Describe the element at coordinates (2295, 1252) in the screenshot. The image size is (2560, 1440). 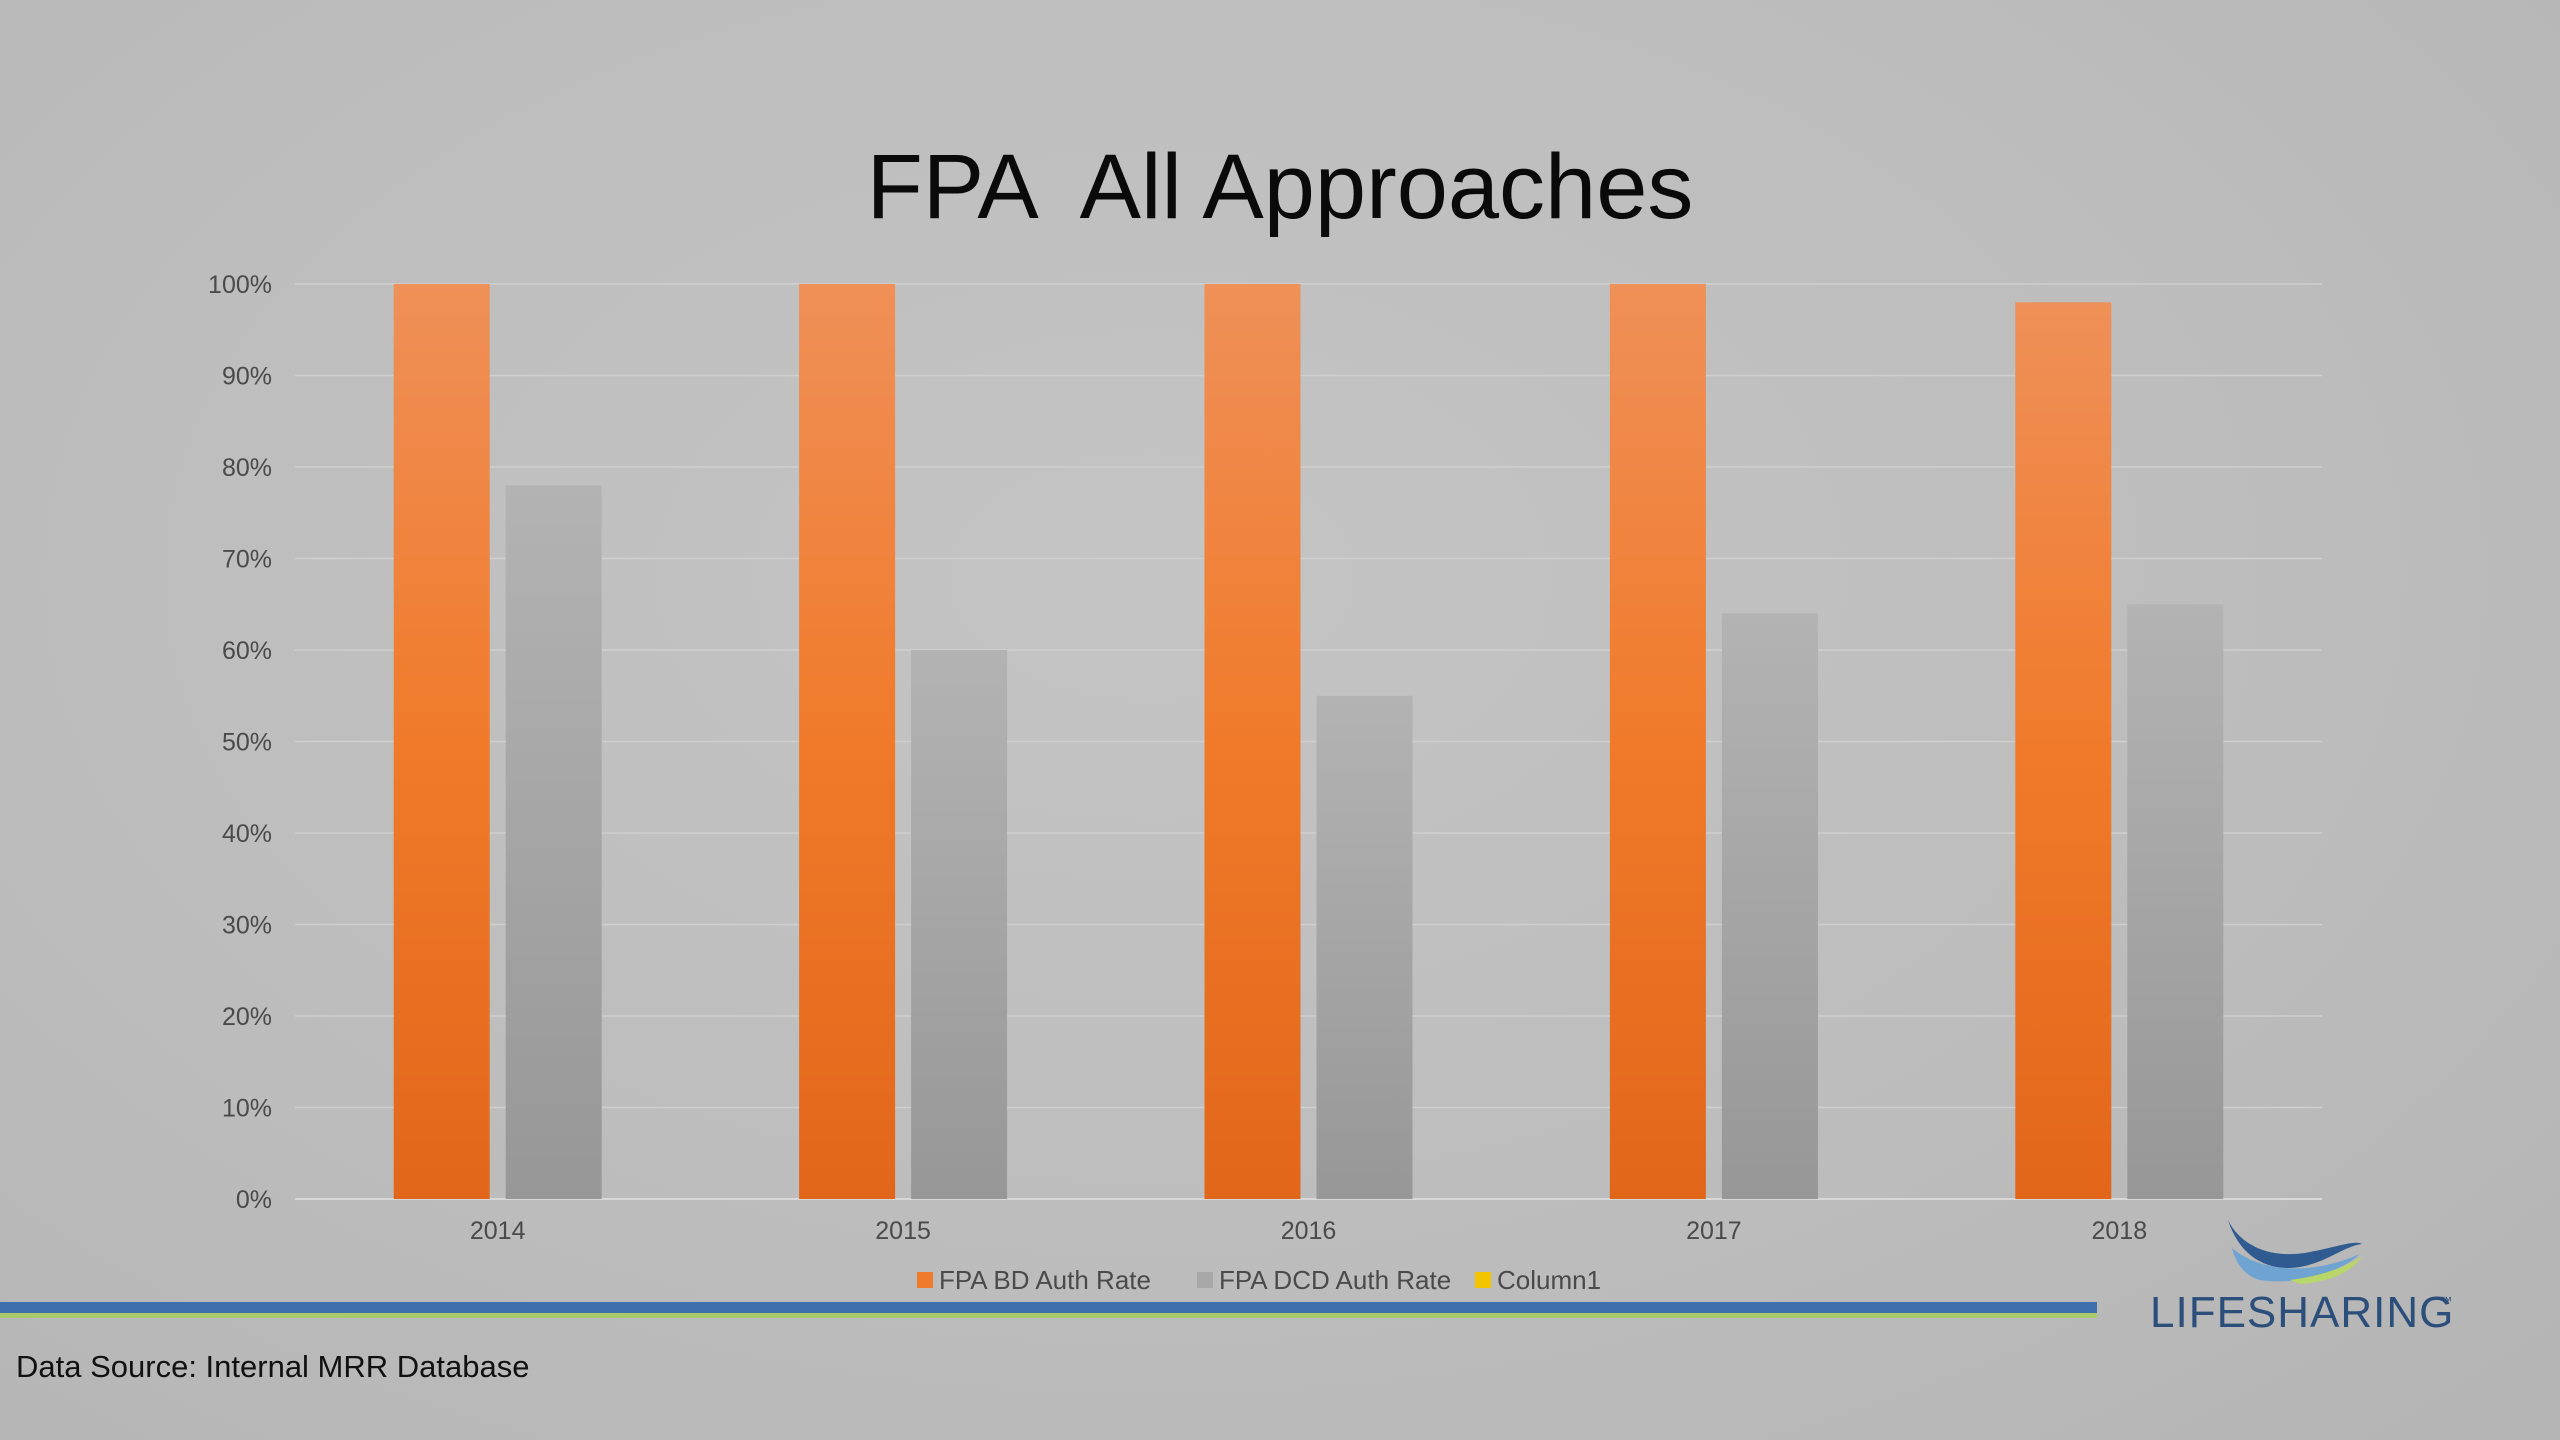
I see `wave-icon` at that location.